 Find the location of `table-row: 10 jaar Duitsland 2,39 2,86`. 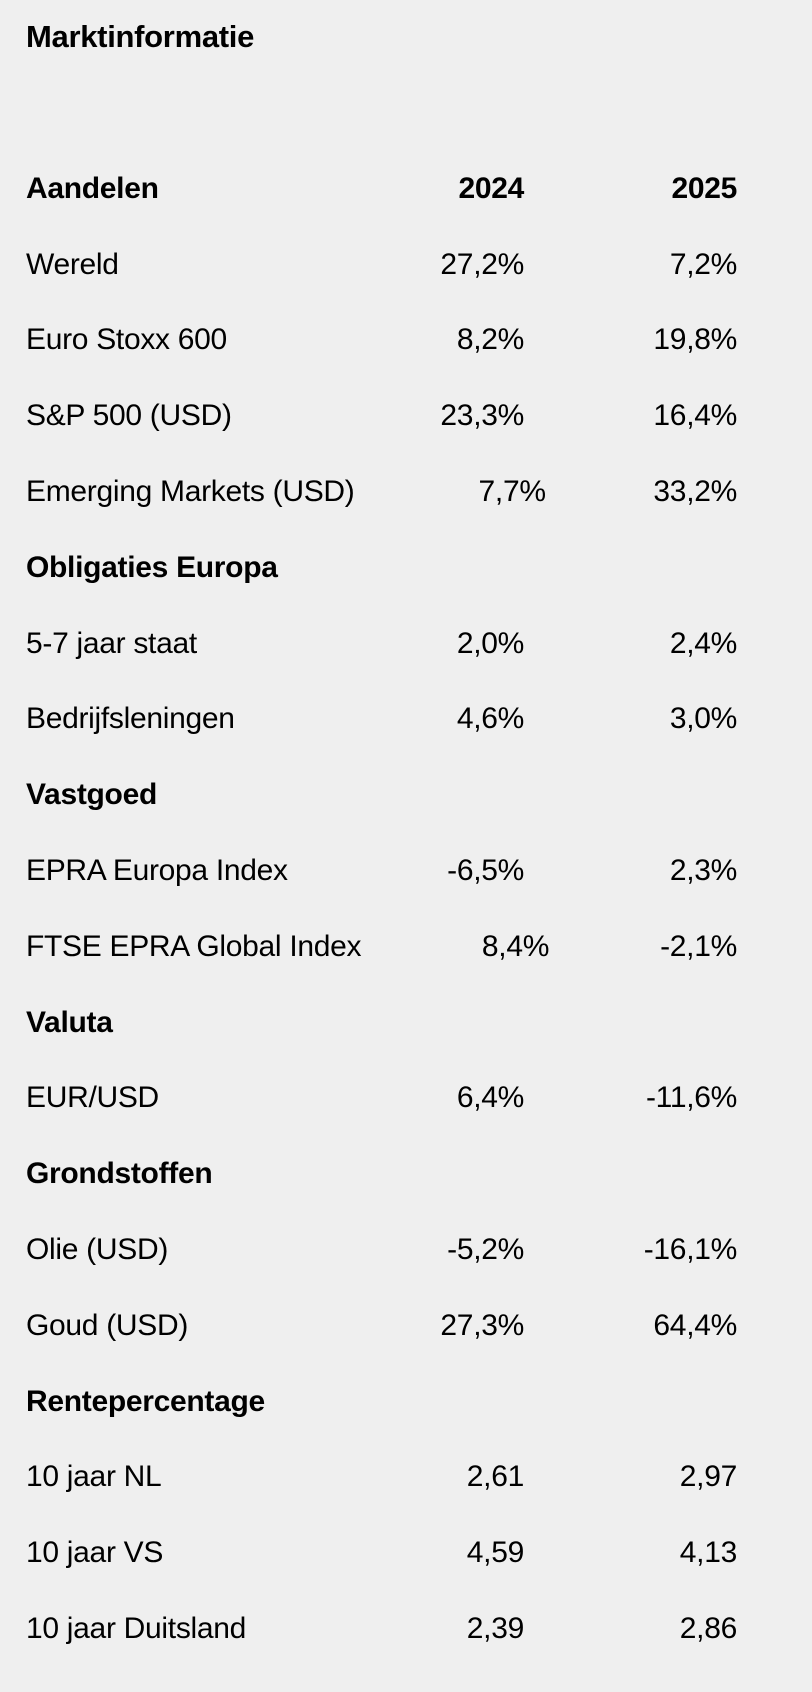

table-row: 10 jaar Duitsland 2,39 2,86 is located at coordinates (406, 1629).